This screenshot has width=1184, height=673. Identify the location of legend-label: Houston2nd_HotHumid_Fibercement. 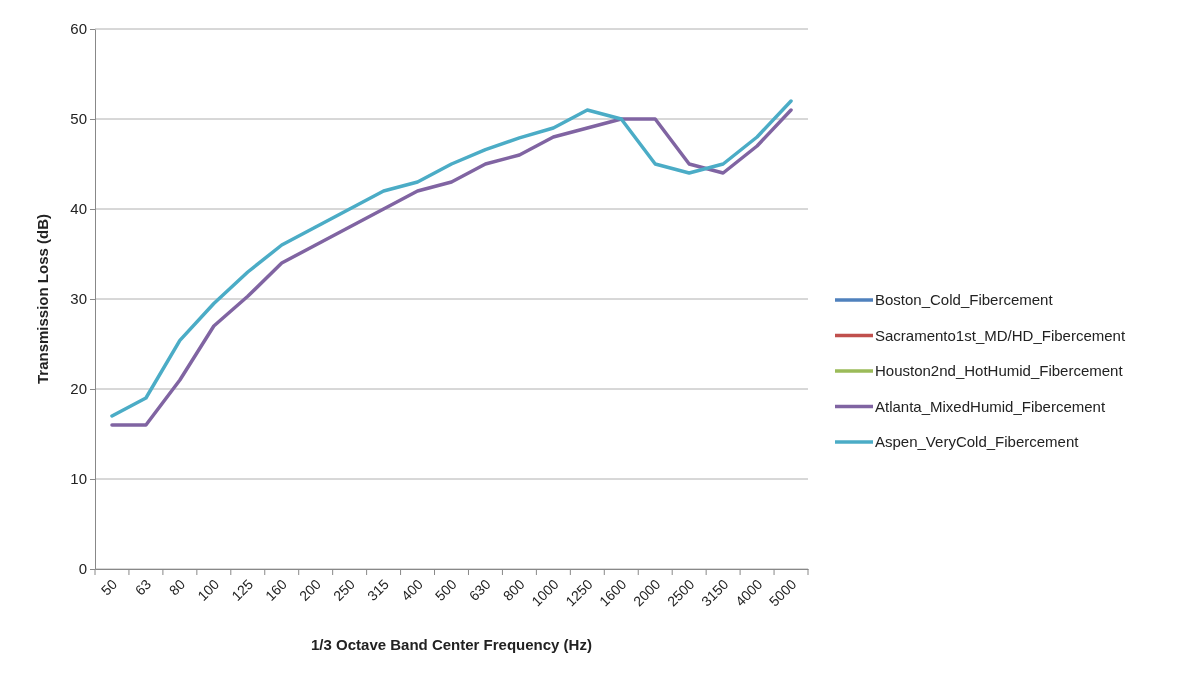
(999, 370).